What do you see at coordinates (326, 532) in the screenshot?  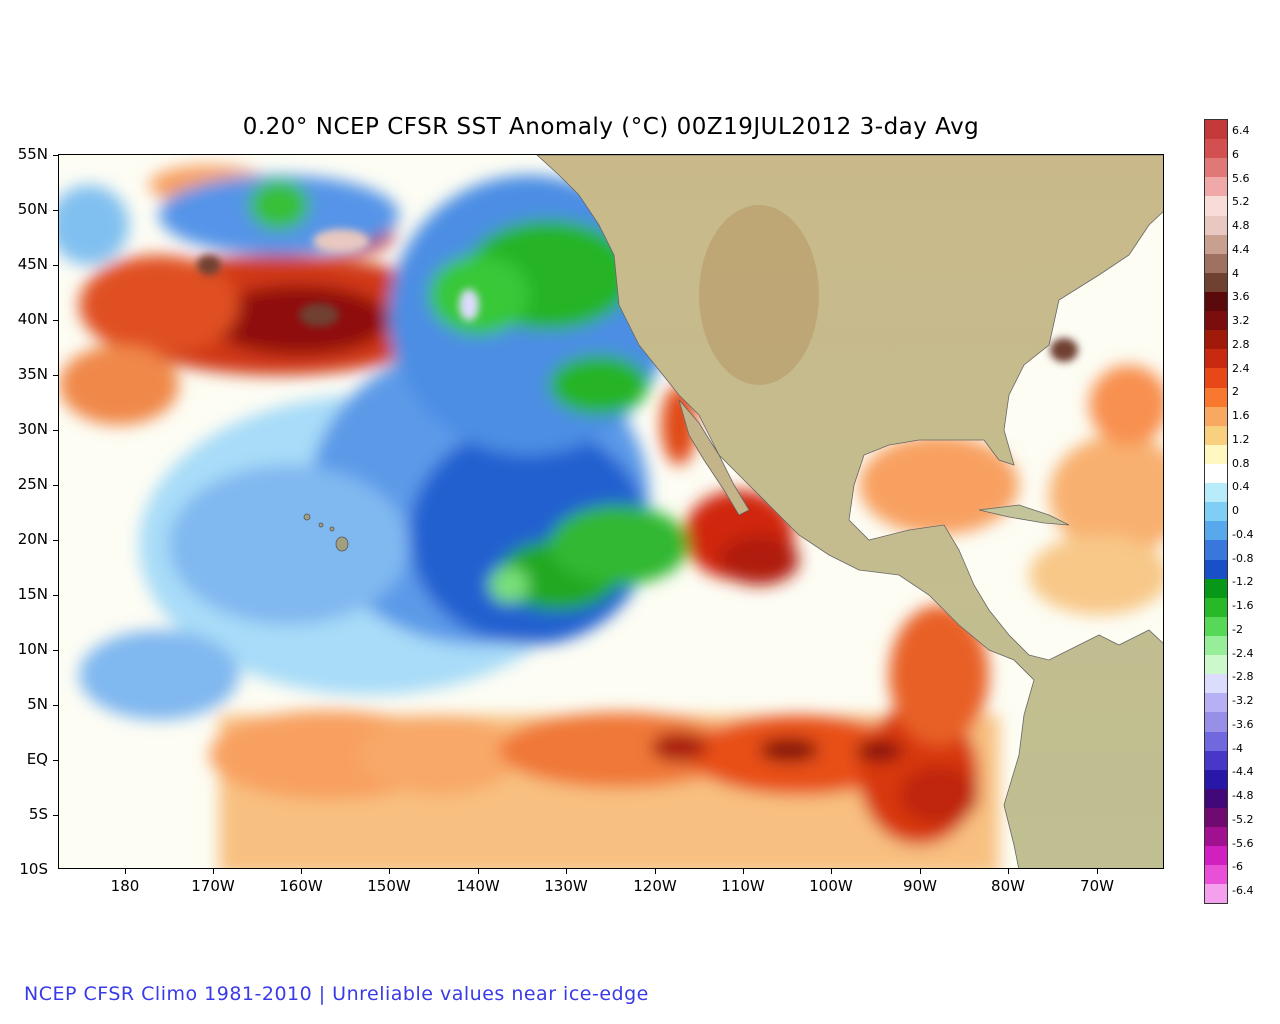 I see `hawaii-islands` at bounding box center [326, 532].